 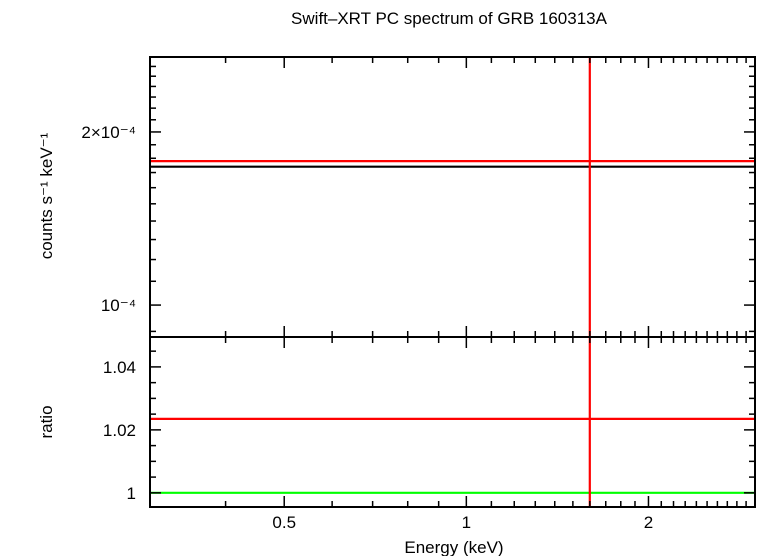 I want to click on x-tick-label: 1, so click(x=466, y=522).